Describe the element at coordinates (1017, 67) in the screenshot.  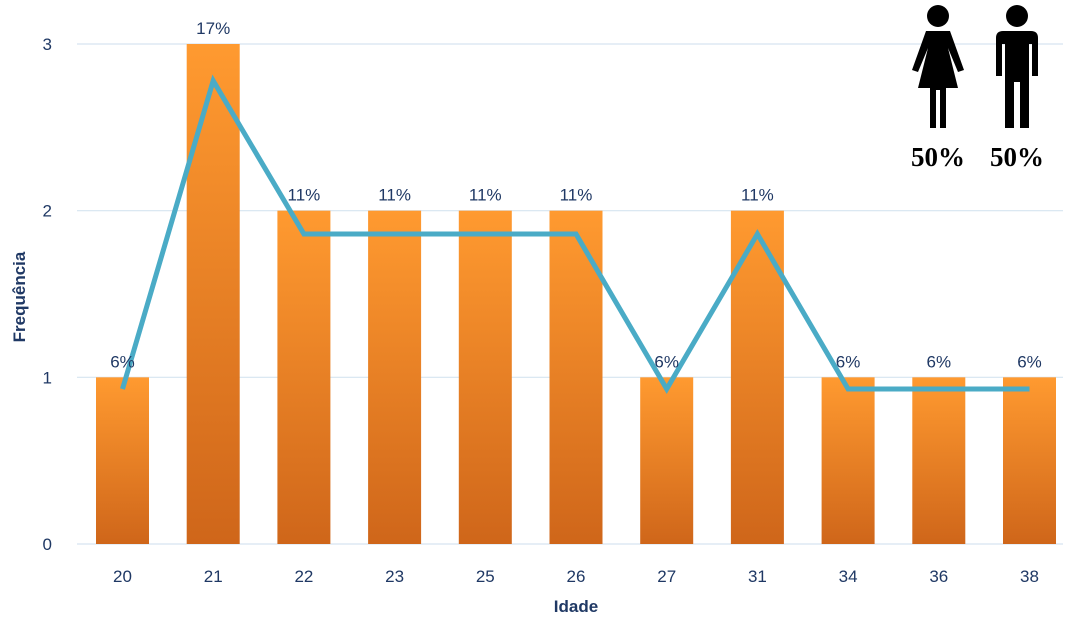
I see `male-icon` at that location.